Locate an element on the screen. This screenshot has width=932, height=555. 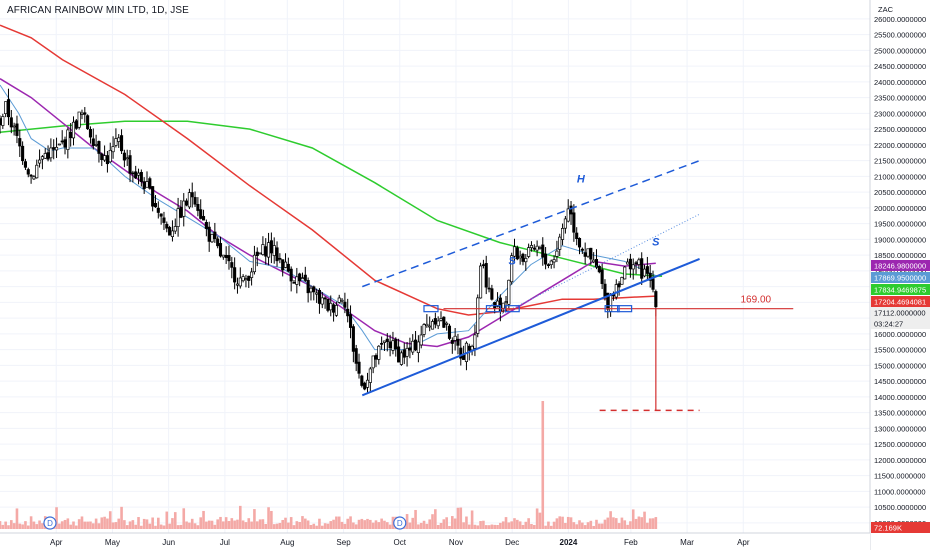
price-tick-label: 11500.0000000 is located at coordinates (900, 476).